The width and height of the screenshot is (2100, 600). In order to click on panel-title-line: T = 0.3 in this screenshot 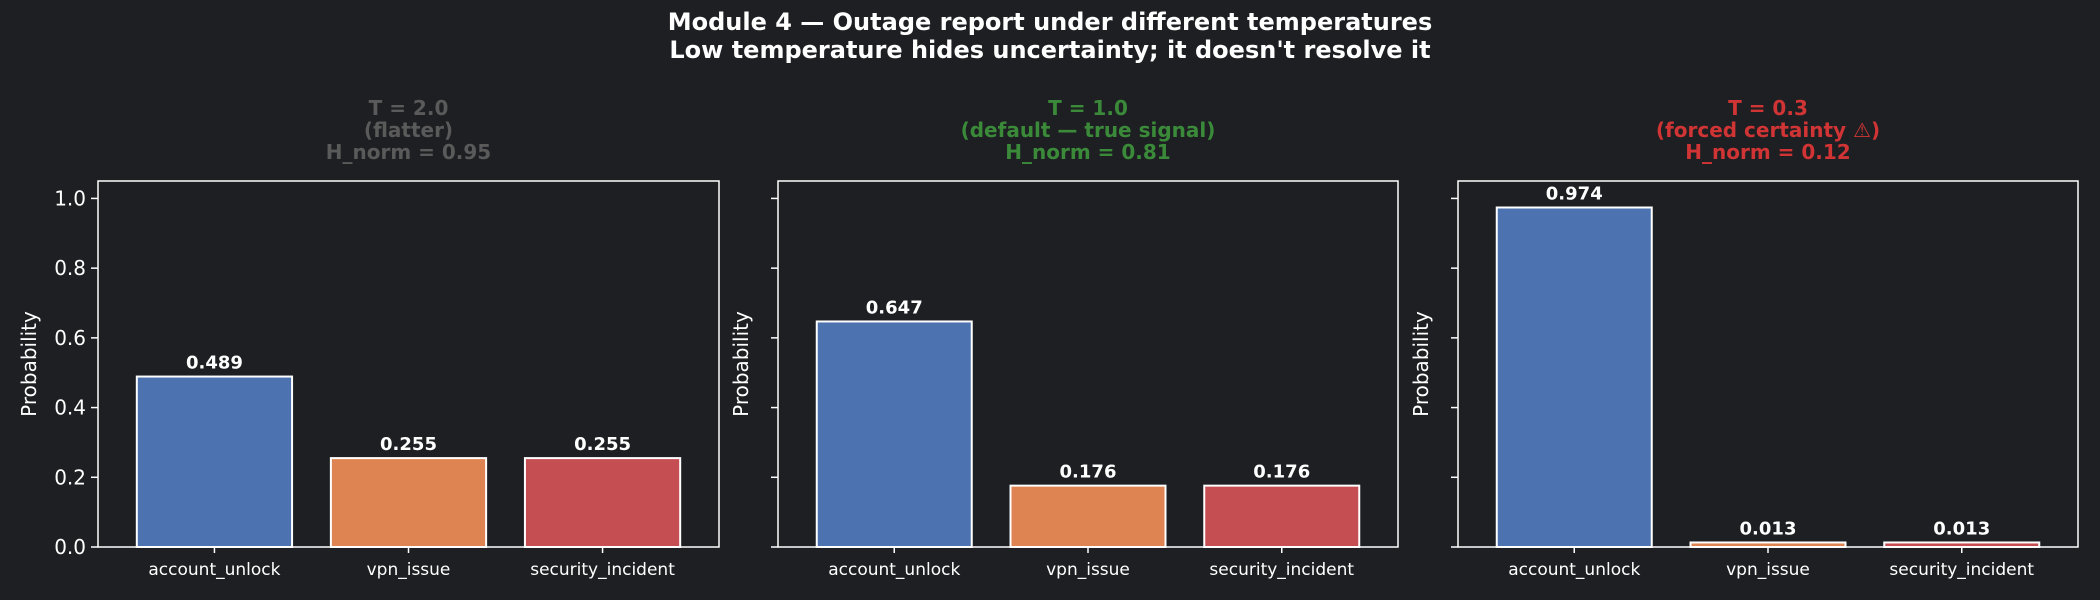, I will do `click(1768, 108)`.